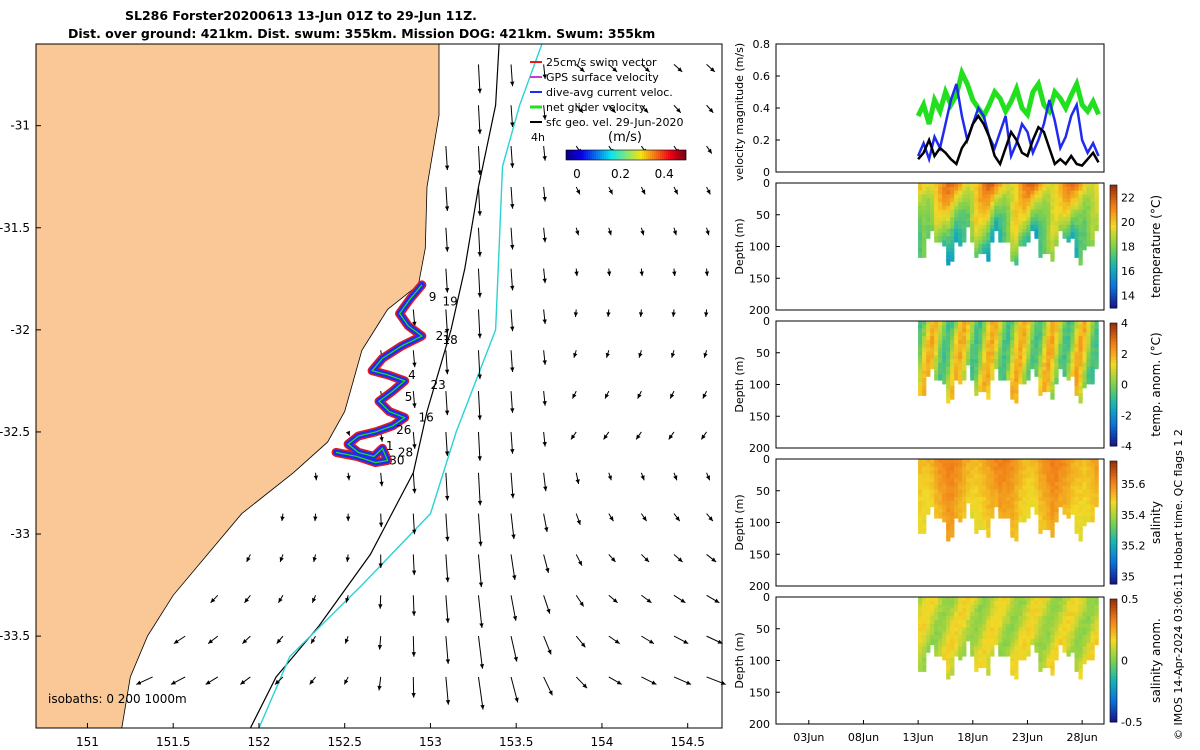  Describe the element at coordinates (379, 374) in the screenshot. I see `net-glider-track` at that location.